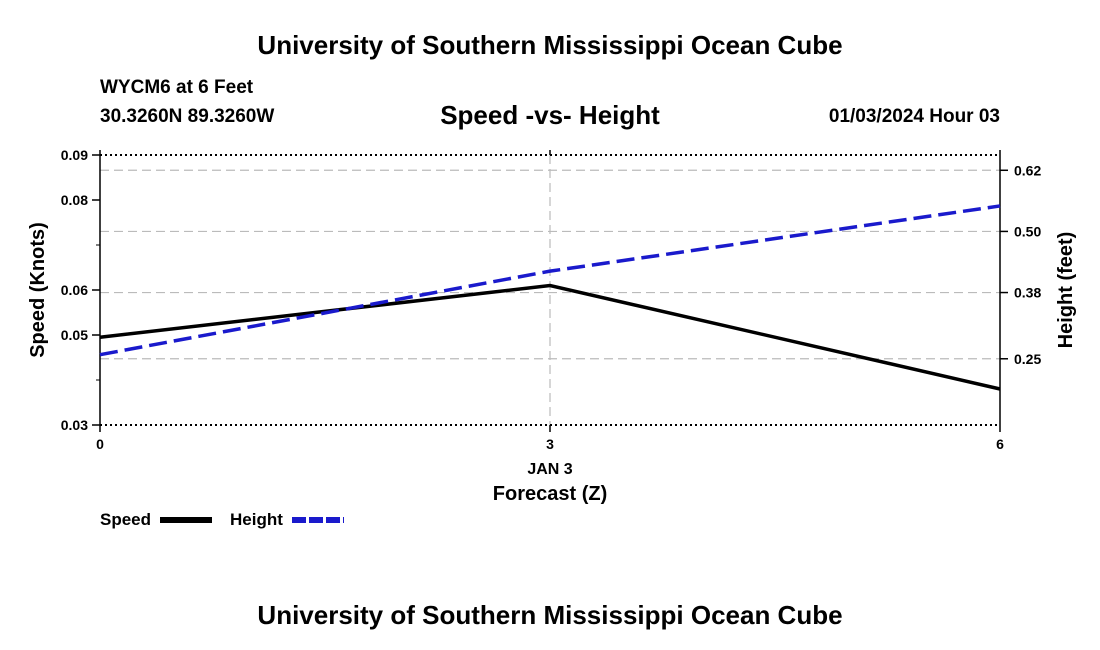 This screenshot has width=1100, height=650. What do you see at coordinates (1027, 231) in the screenshot?
I see `right-axis-tick-label: 0.50` at bounding box center [1027, 231].